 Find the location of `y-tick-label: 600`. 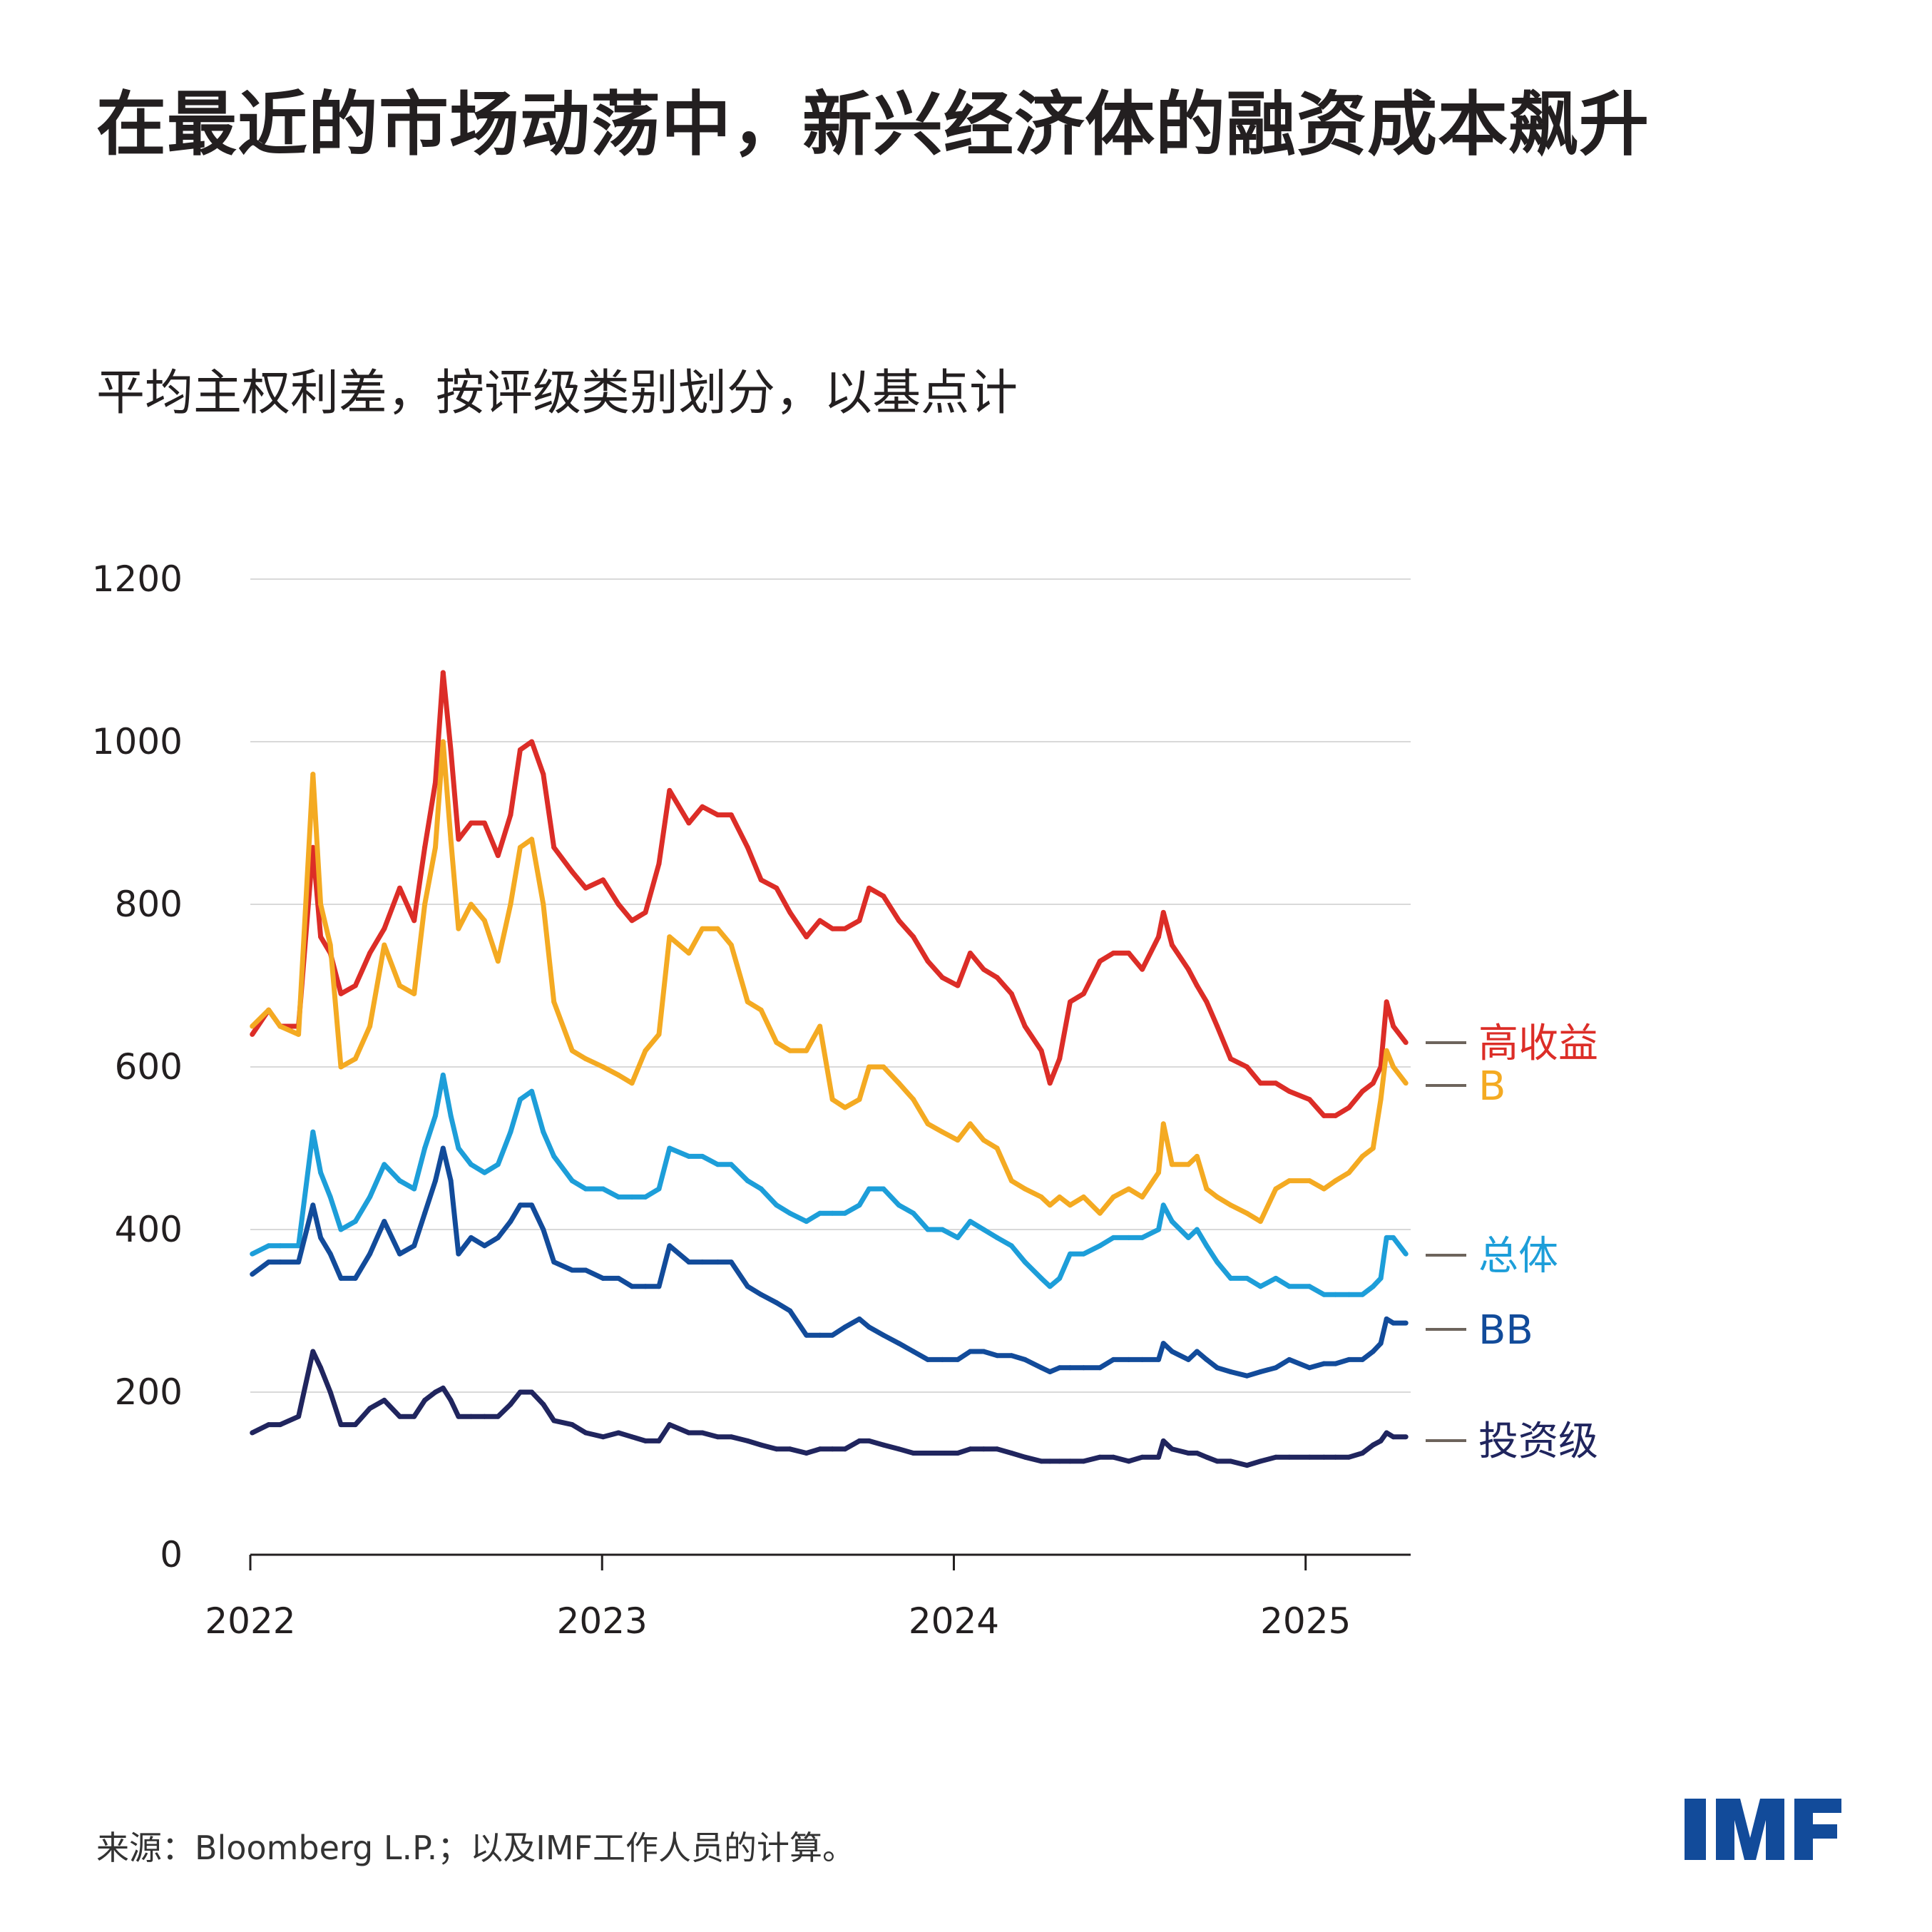

y-tick-label: 600 is located at coordinates (149, 1067).